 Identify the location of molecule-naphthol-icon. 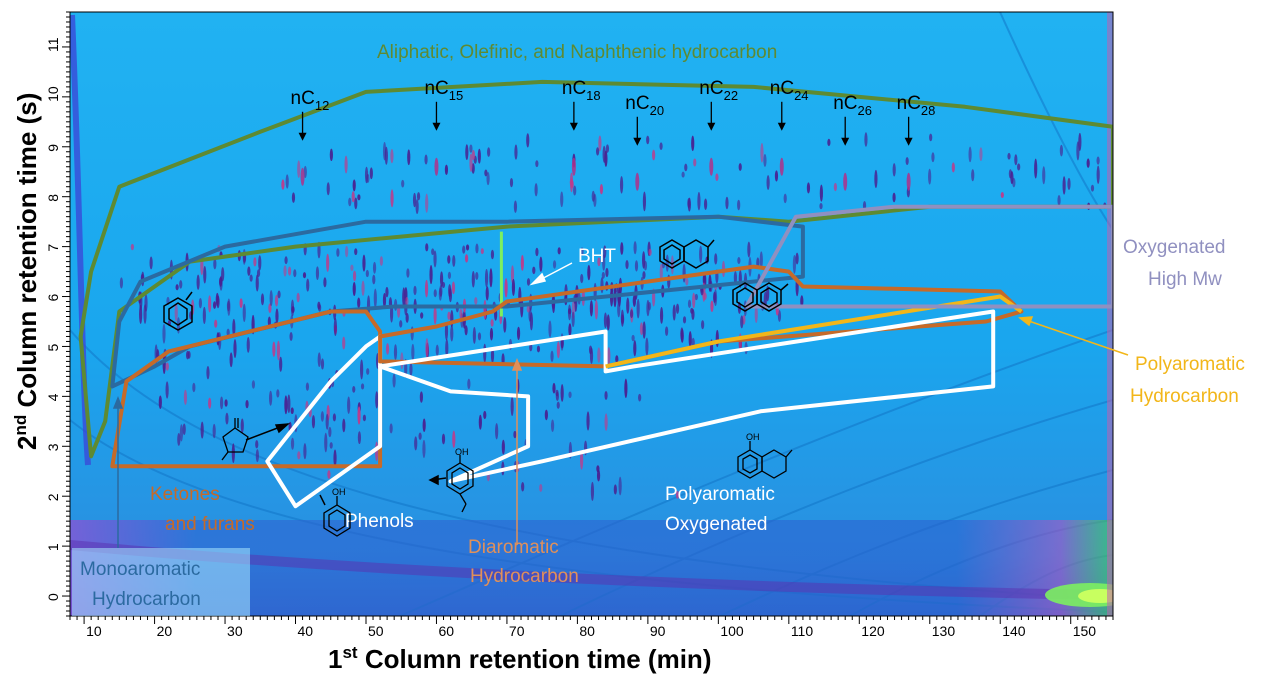
(765, 460).